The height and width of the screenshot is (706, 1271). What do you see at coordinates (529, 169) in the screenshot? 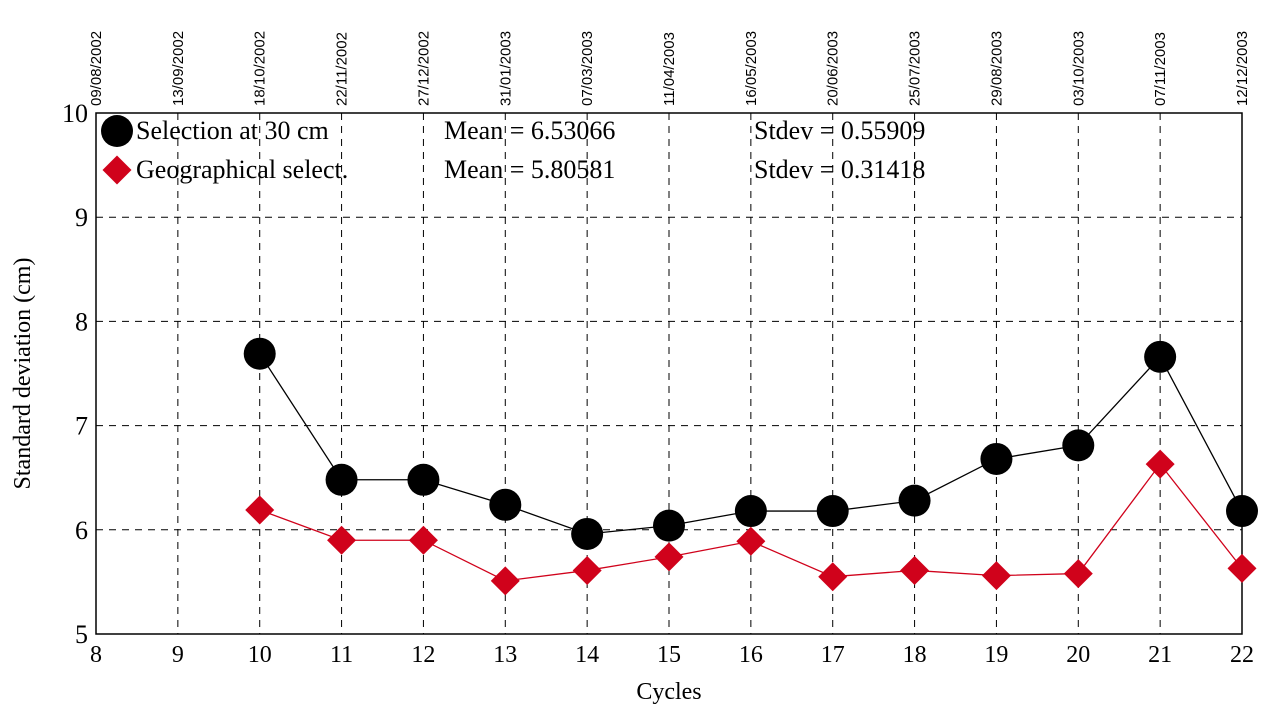
I see `legend-mean: Mean = 5.80581` at bounding box center [529, 169].